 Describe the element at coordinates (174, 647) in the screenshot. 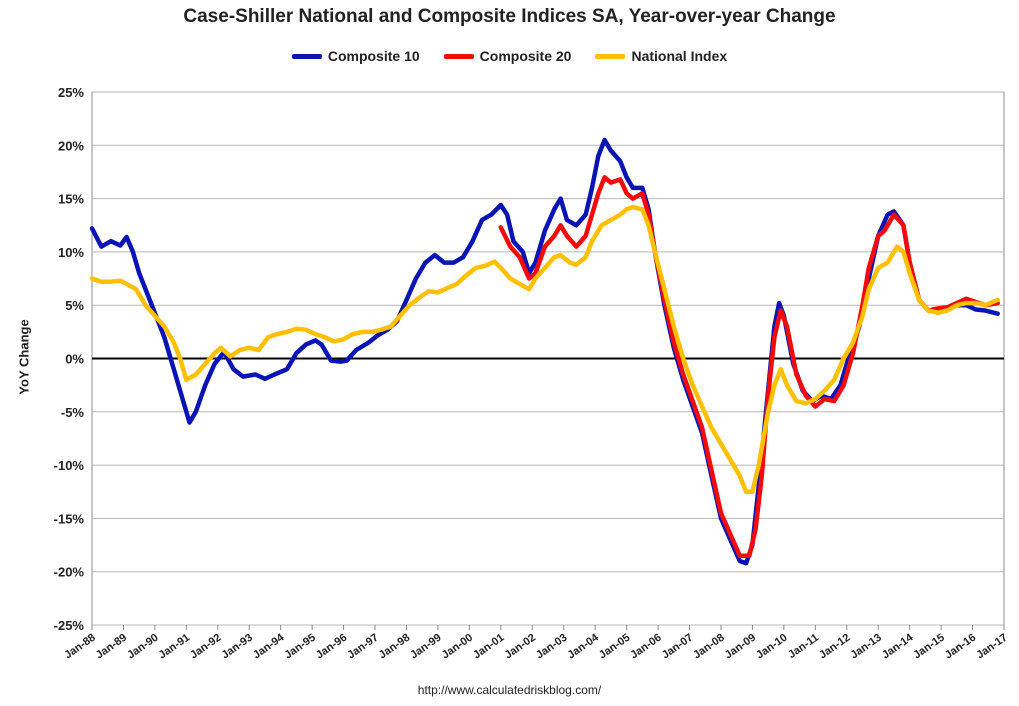

I see `x-tick-label: Jan-91` at that location.